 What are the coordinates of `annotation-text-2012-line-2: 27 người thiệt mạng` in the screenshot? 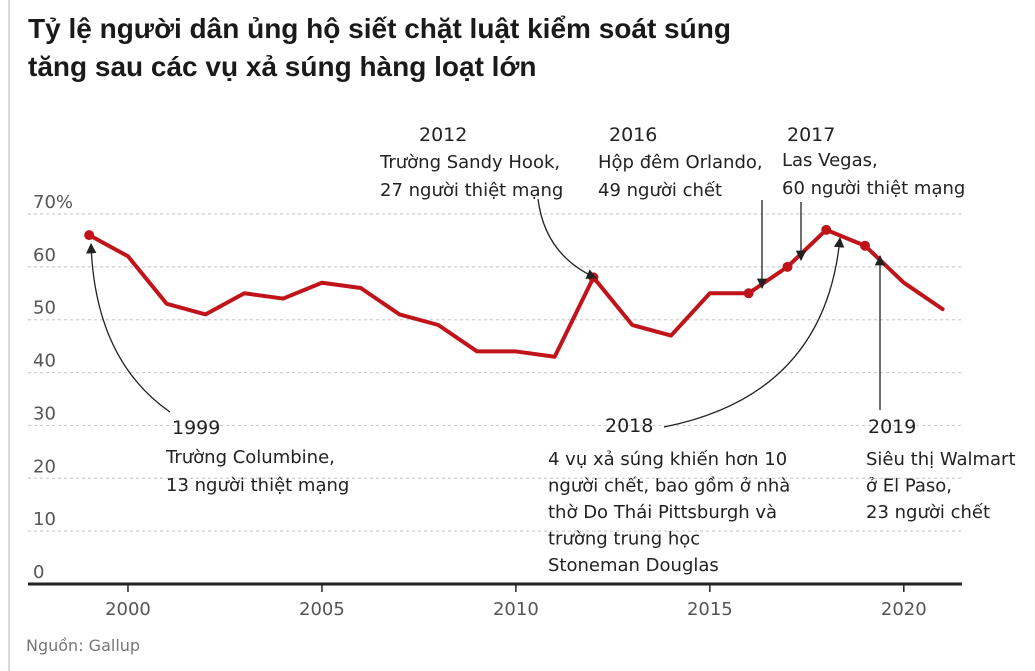 It's located at (471, 190).